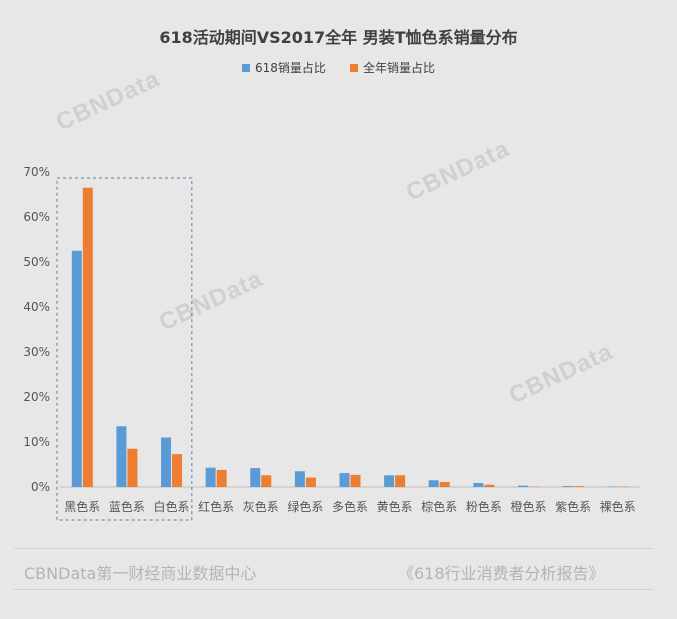 The height and width of the screenshot is (619, 677). I want to click on x-tick-label: 灰色系, so click(261, 507).